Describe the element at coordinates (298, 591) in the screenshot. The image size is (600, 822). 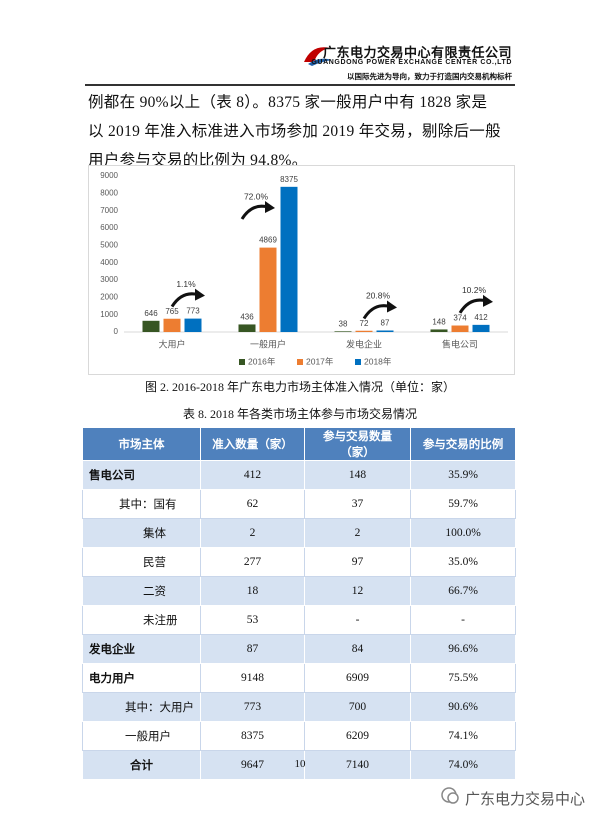
I see `table-row: 二资 18 12 66.7%` at that location.